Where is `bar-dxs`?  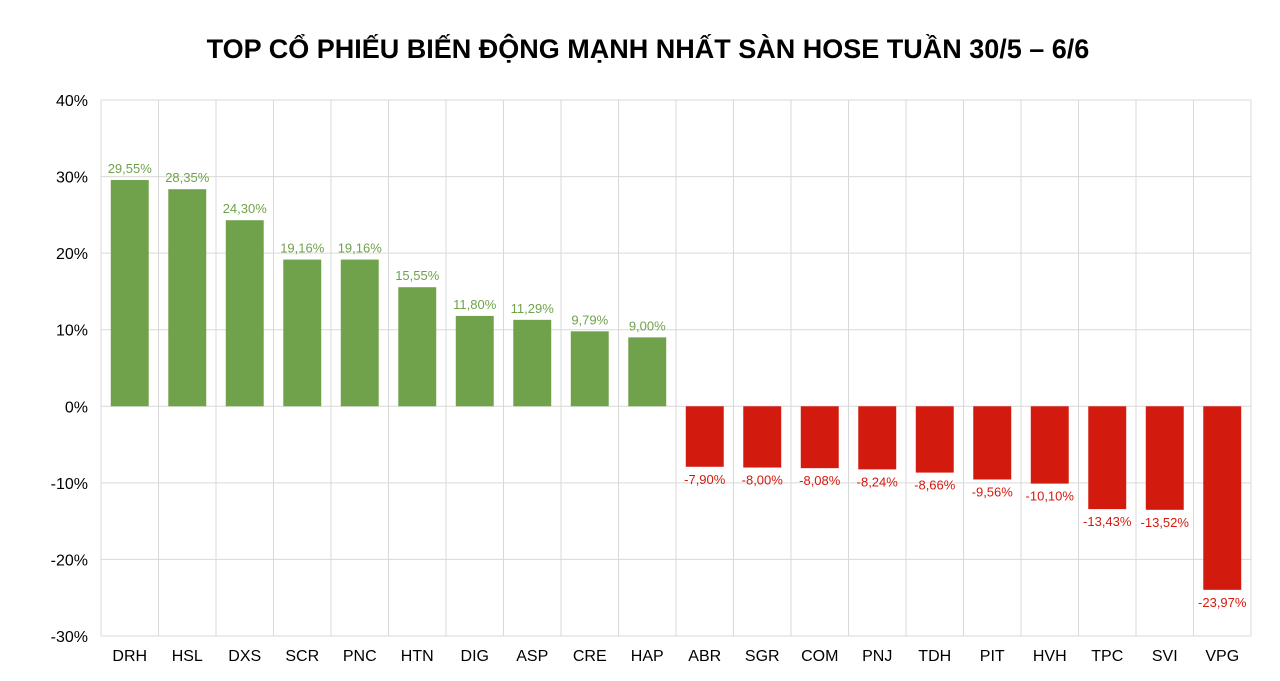 bar-dxs is located at coordinates (244, 313).